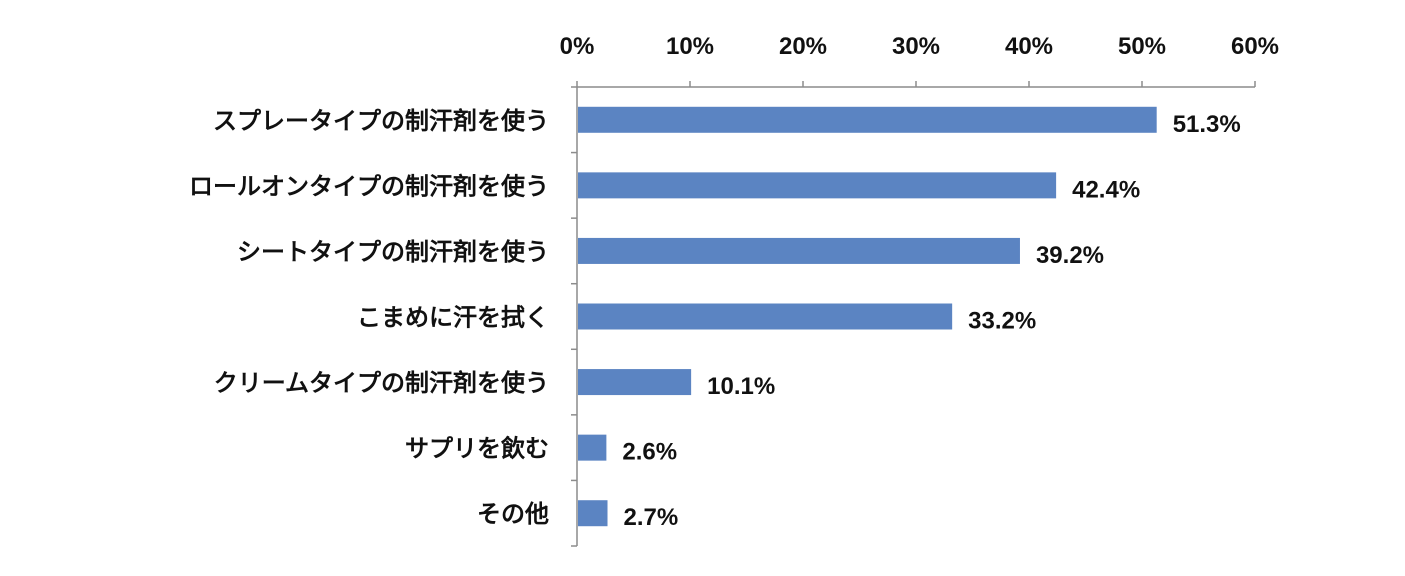 The image size is (1405, 576). I want to click on x-tick-label: 10%, so click(690, 46).